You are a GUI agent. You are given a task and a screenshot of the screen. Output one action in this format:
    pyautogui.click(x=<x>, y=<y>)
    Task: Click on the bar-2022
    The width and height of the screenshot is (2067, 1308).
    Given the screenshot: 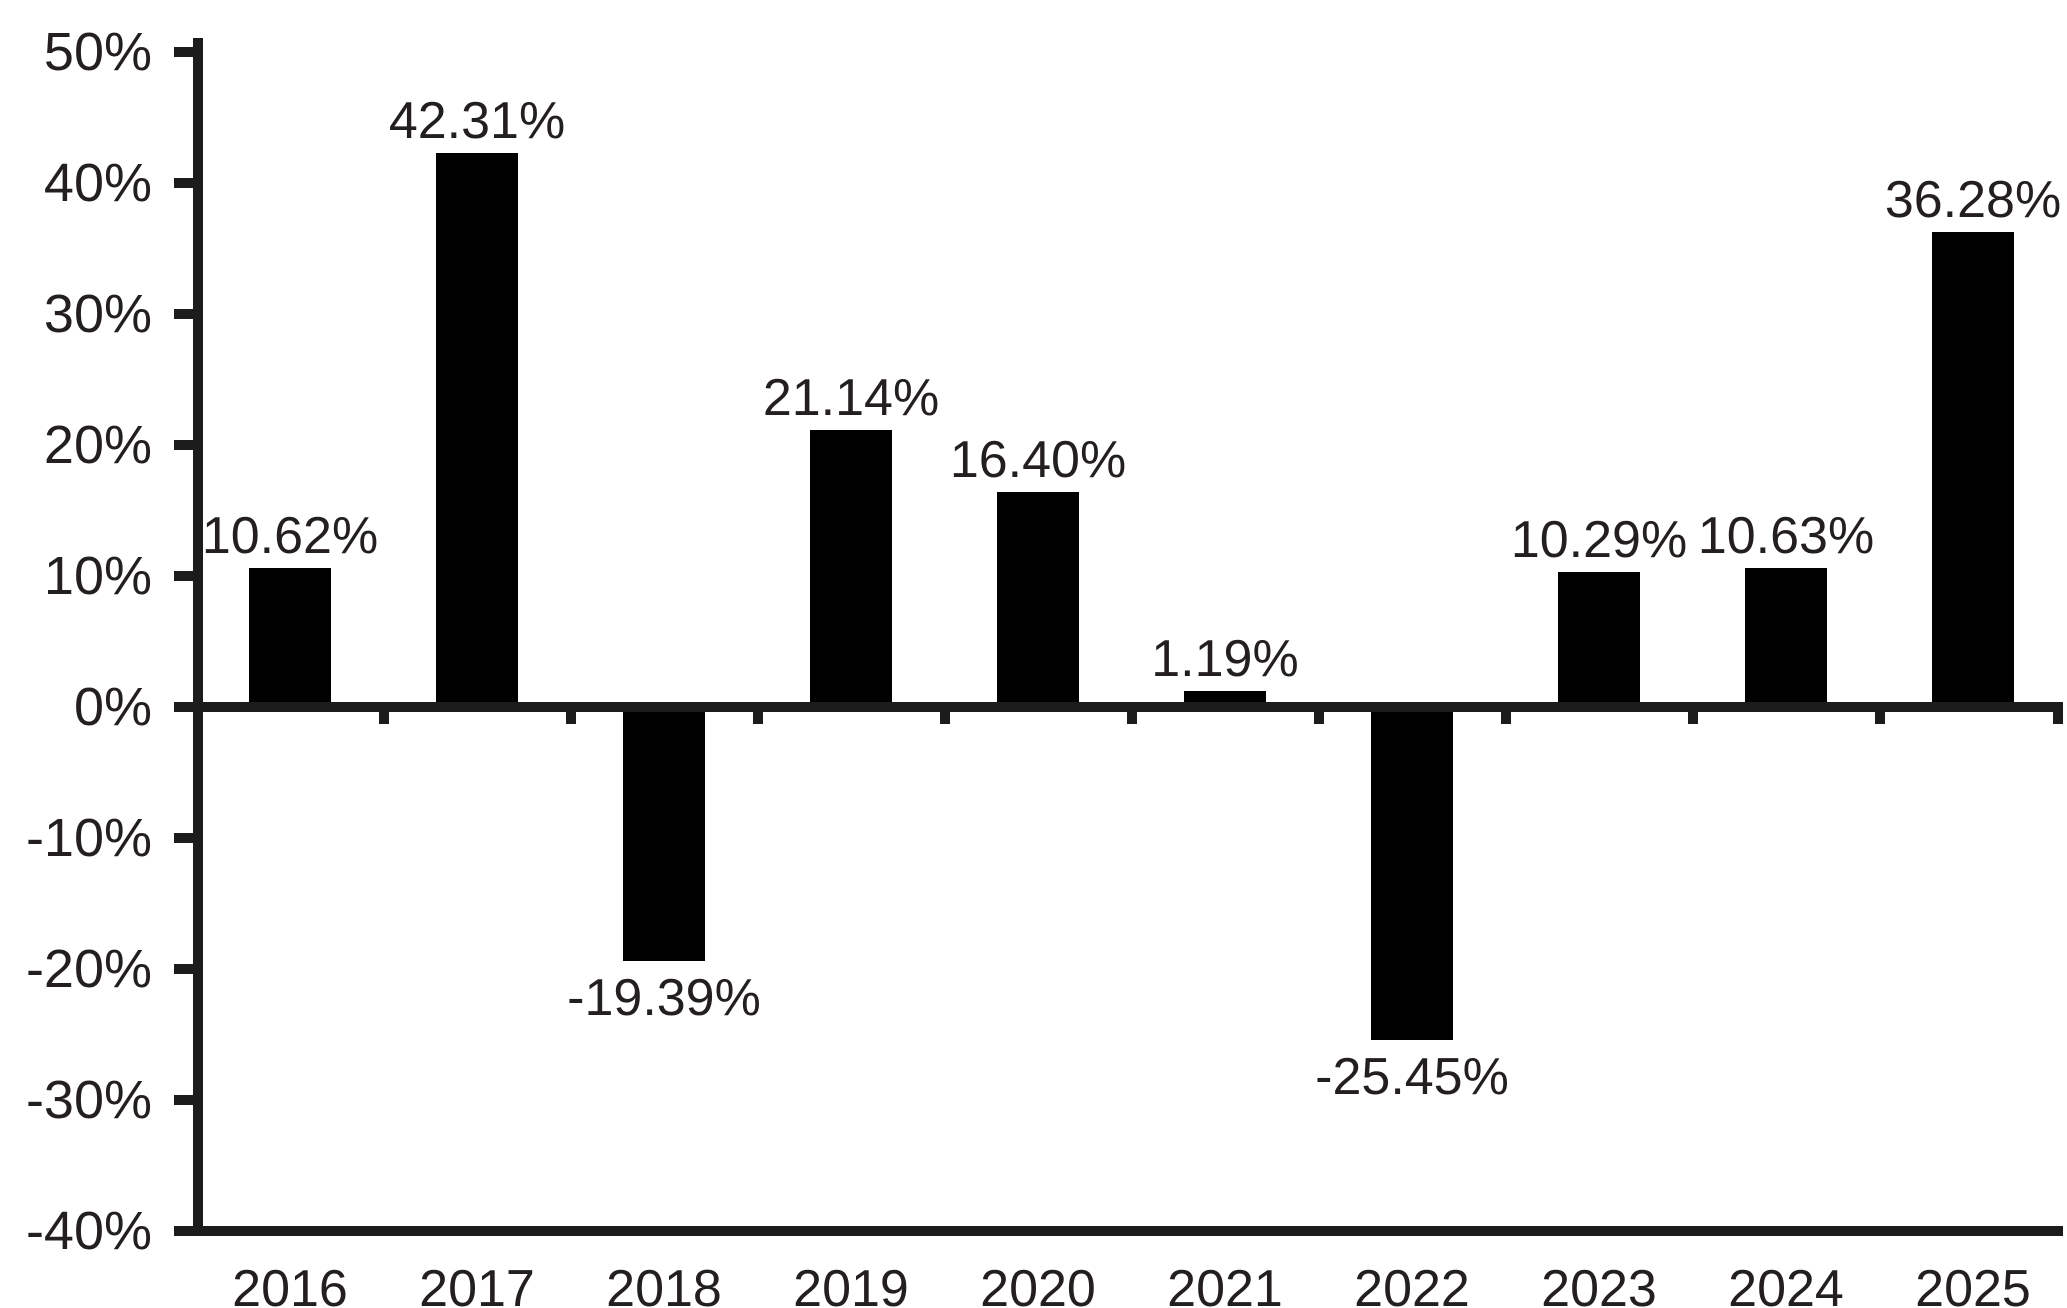 What is the action you would take?
    pyautogui.click(x=1412, y=874)
    